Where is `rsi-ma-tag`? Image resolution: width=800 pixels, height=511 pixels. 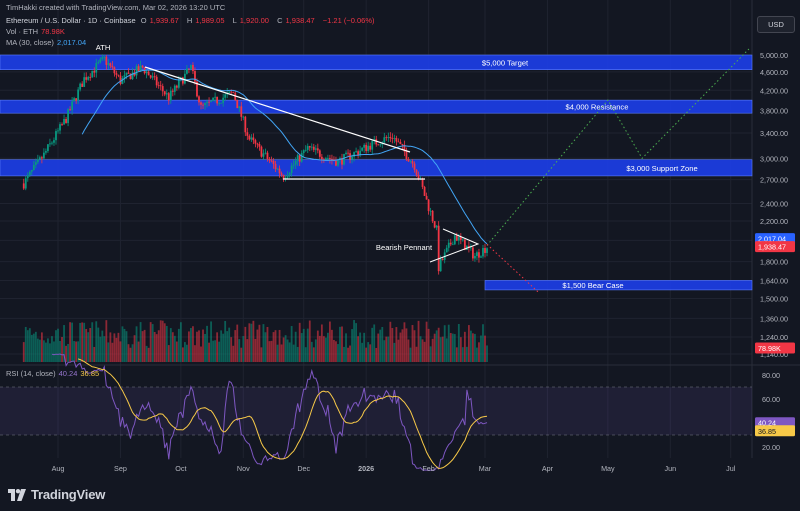
rsi-ma-tag is located at coordinates (775, 431).